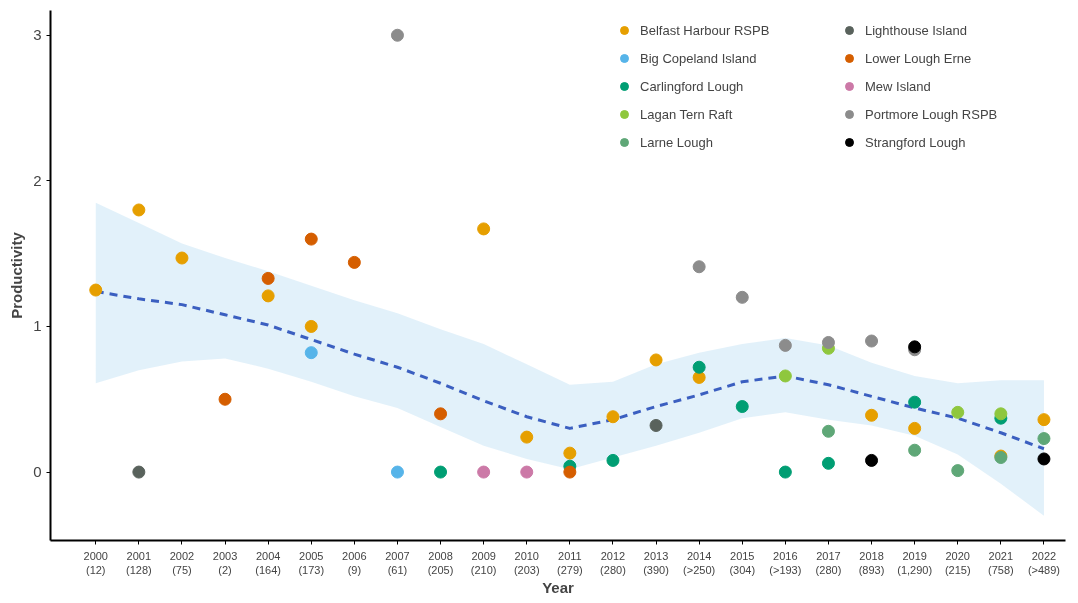 This screenshot has height=603, width=1078. I want to click on legend-label: Lower Lough Erne, so click(919, 58).